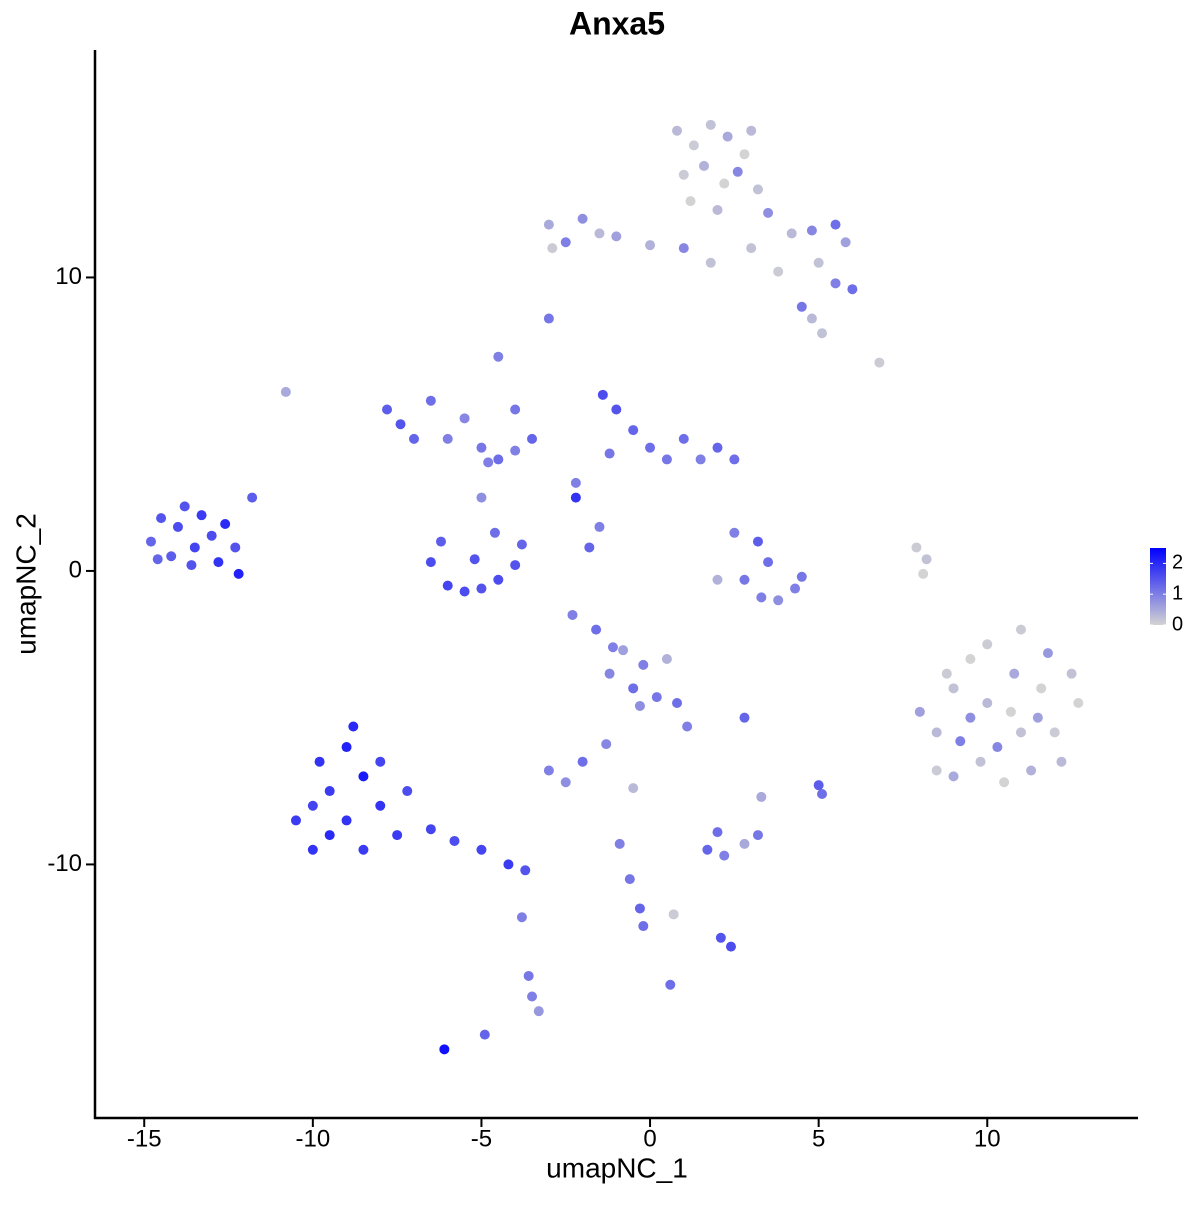  I want to click on x-axis-title: umapNC_1, so click(617, 1167).